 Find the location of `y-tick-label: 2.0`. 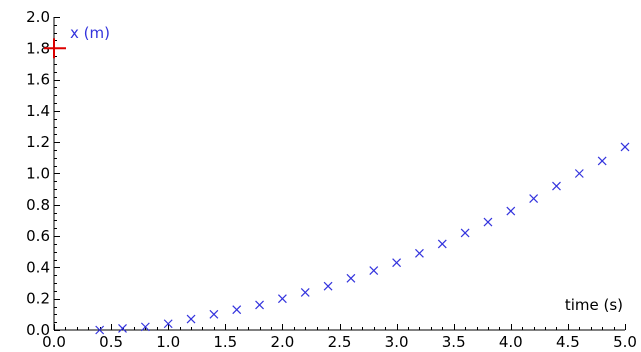

y-tick-label: 2.0 is located at coordinates (38, 17).